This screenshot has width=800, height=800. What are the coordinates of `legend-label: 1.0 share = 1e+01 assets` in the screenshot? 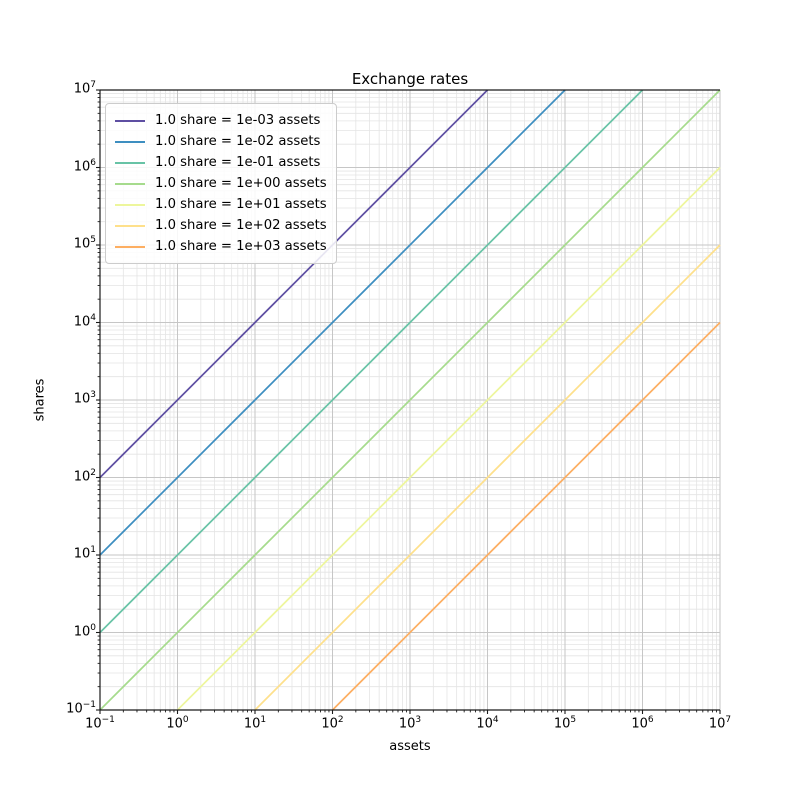 It's located at (241, 204).